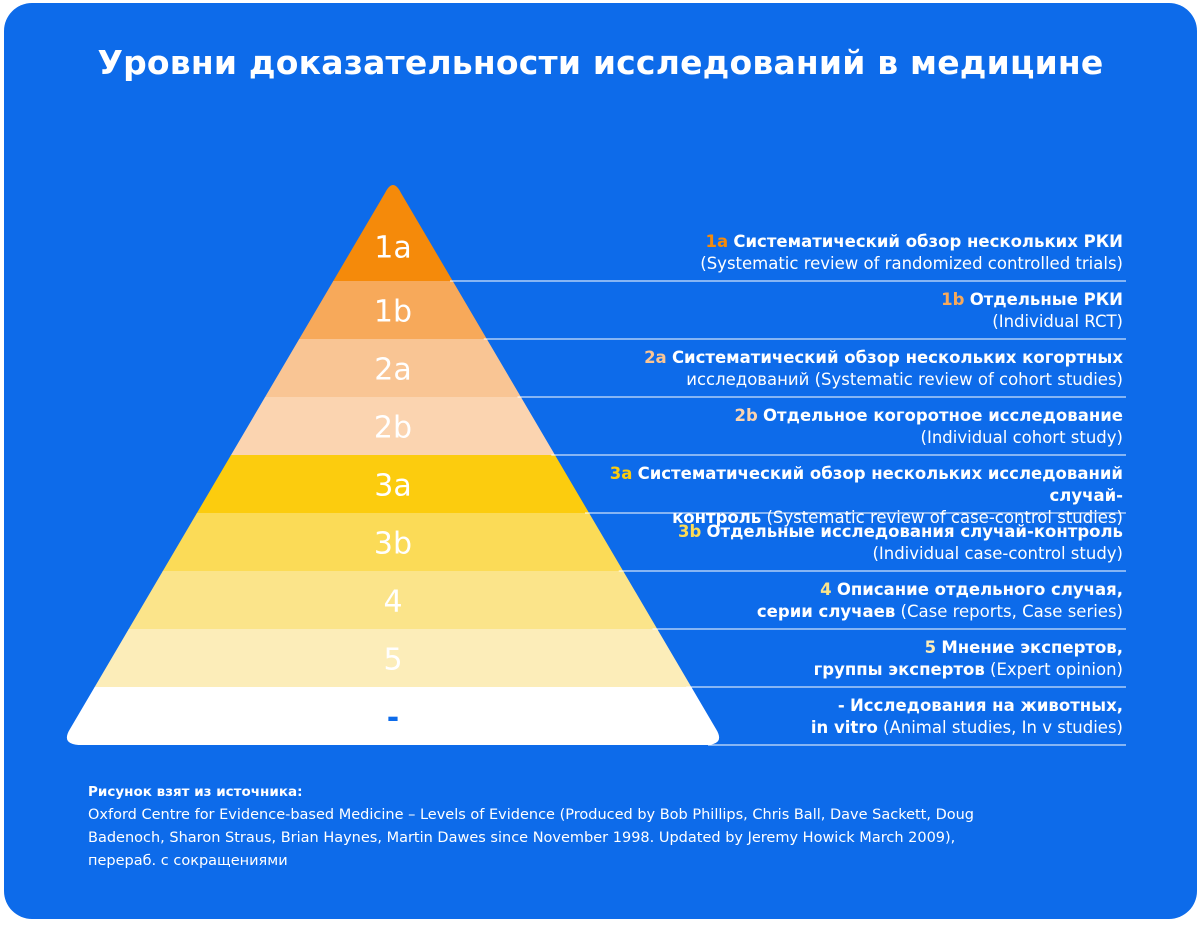 Image resolution: width=1200 pixels, height=925 pixels. What do you see at coordinates (826, 611) in the screenshot?
I see `level-title-continued: серии случаев` at bounding box center [826, 611].